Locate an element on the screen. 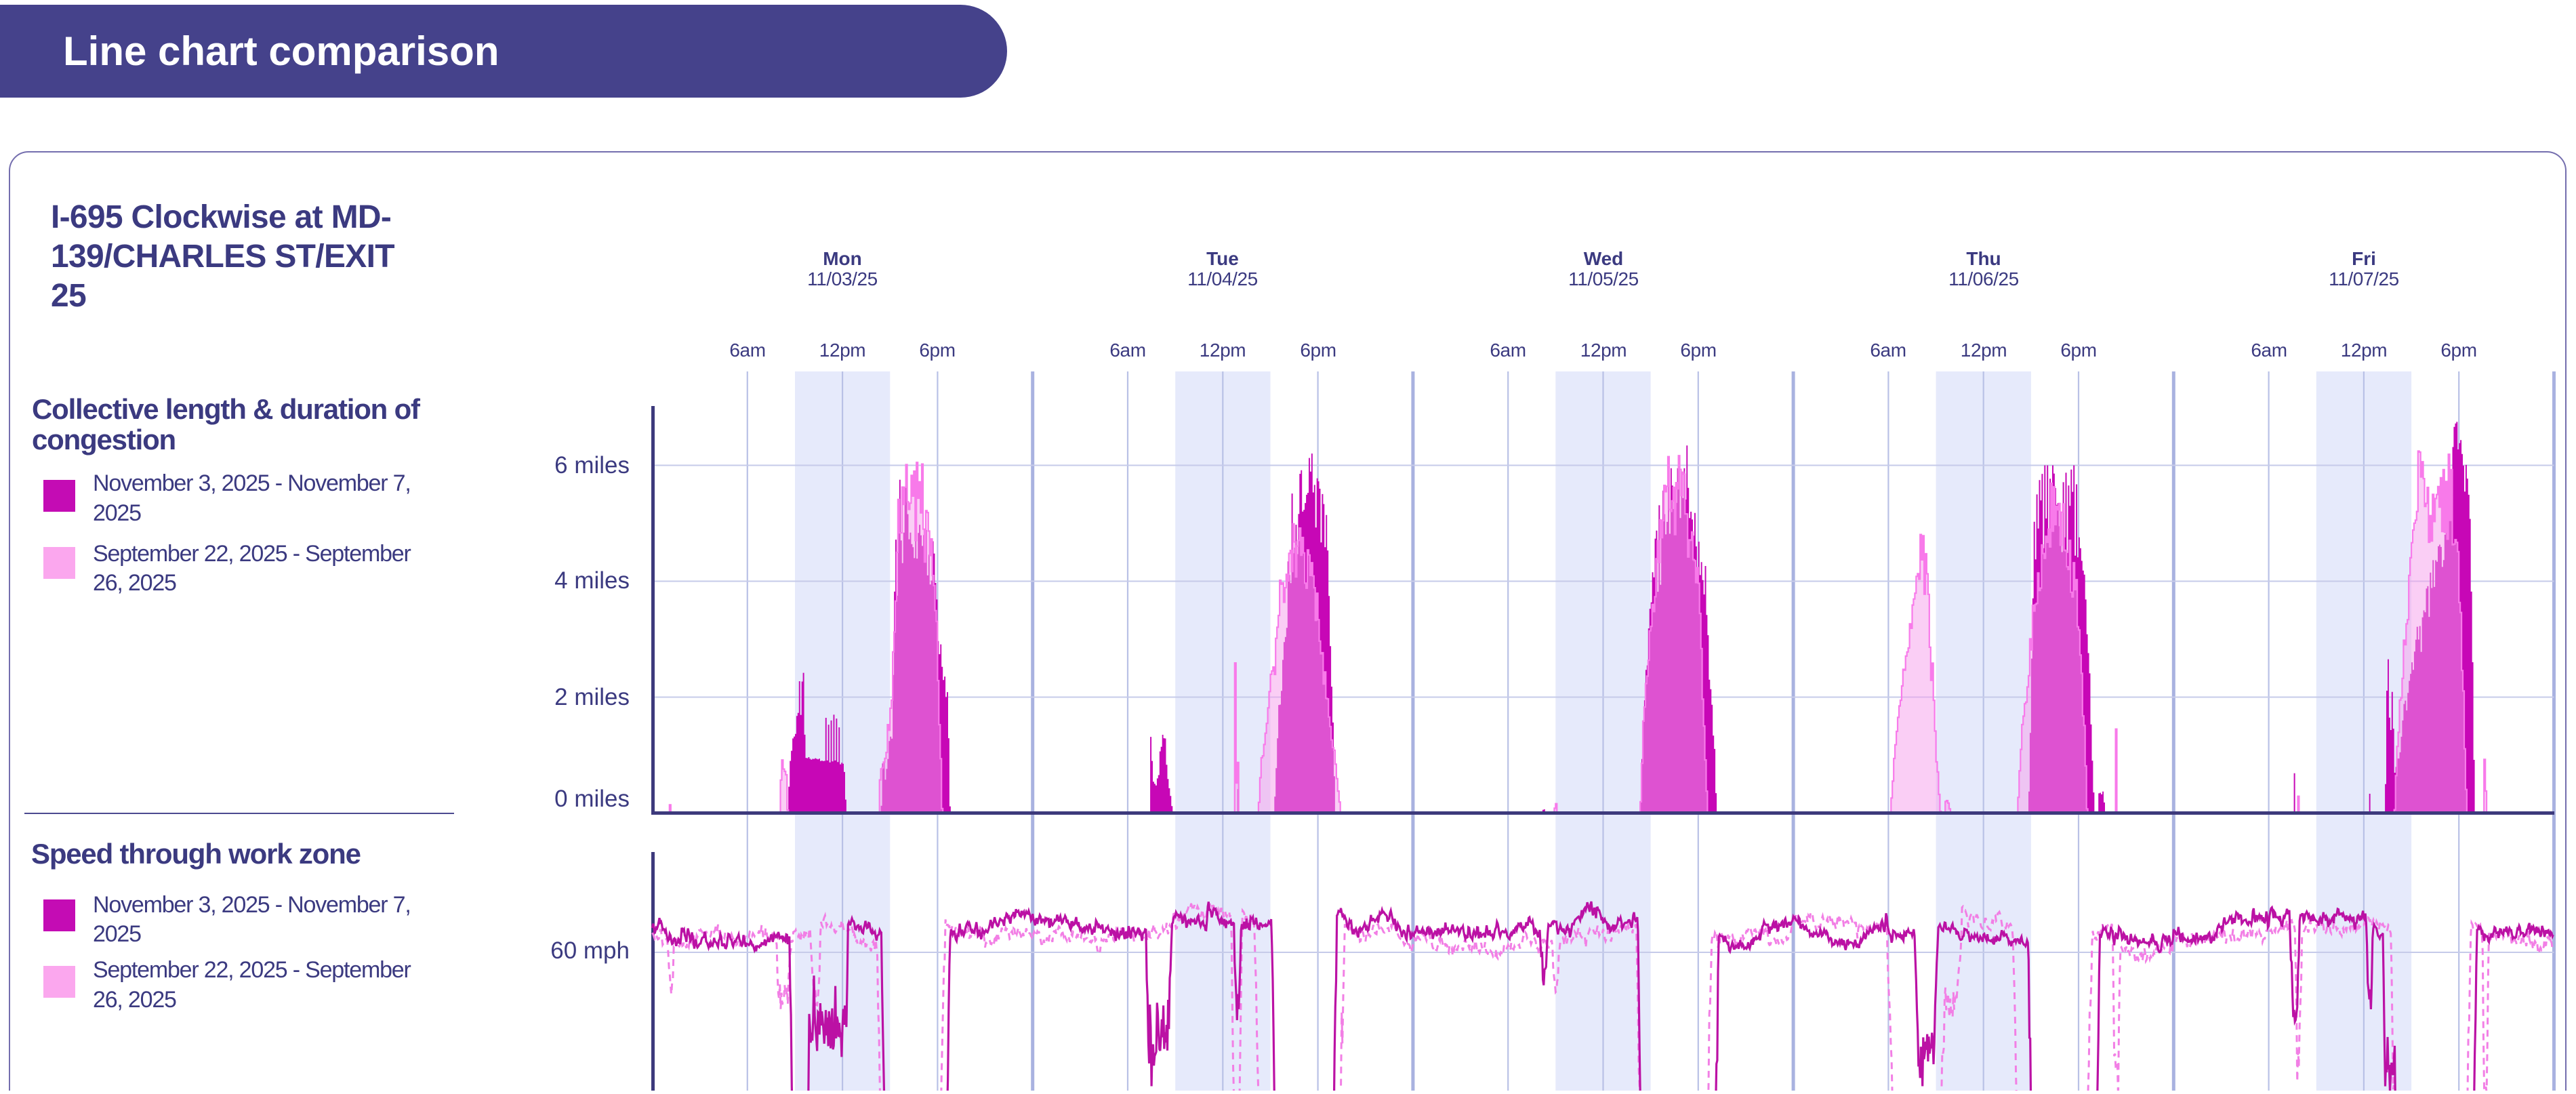  svg-text: Wed is located at coordinates (1604, 258).